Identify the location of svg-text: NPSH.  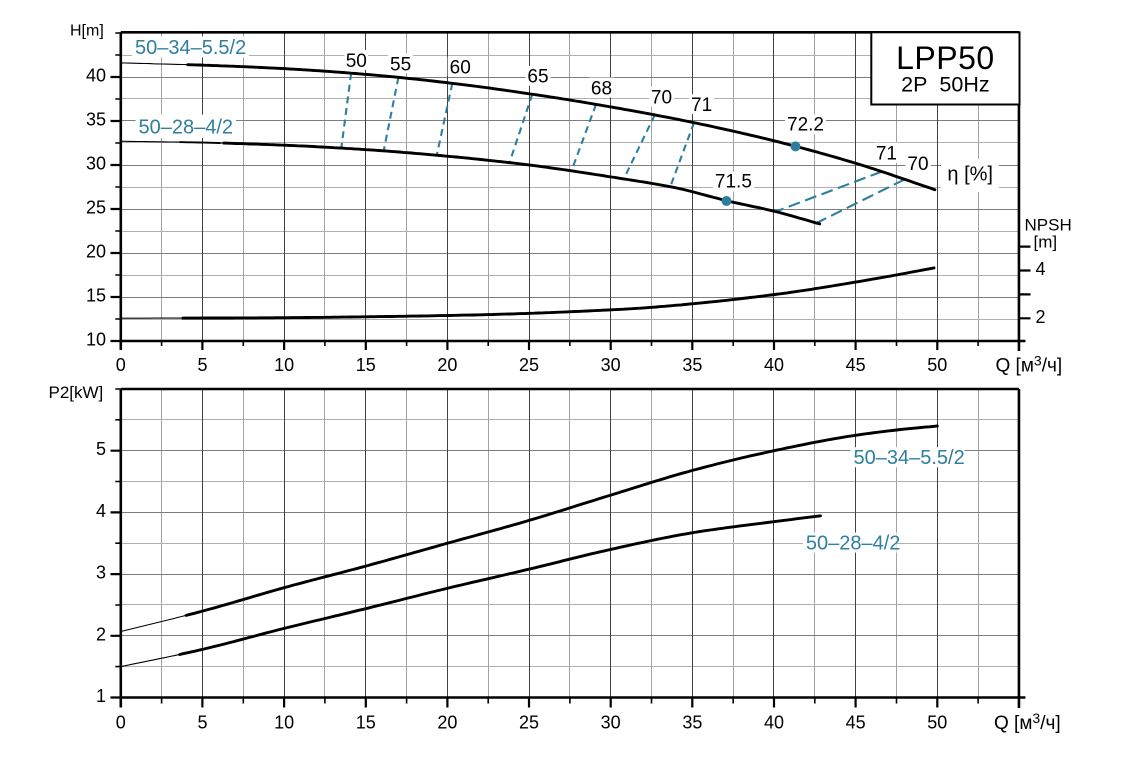
(1048, 225).